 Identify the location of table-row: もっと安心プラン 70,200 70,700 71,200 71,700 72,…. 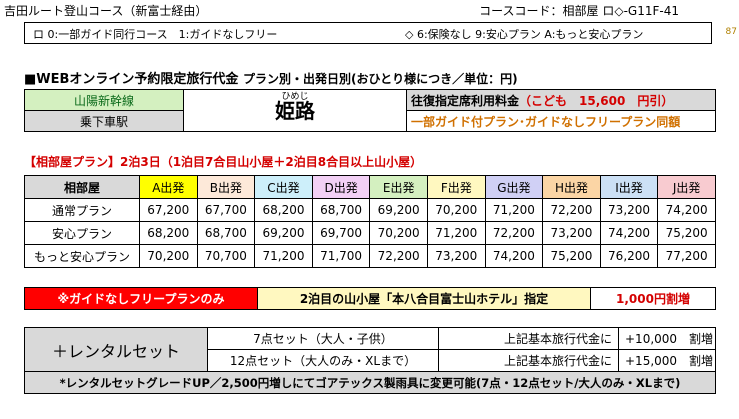
(370, 256).